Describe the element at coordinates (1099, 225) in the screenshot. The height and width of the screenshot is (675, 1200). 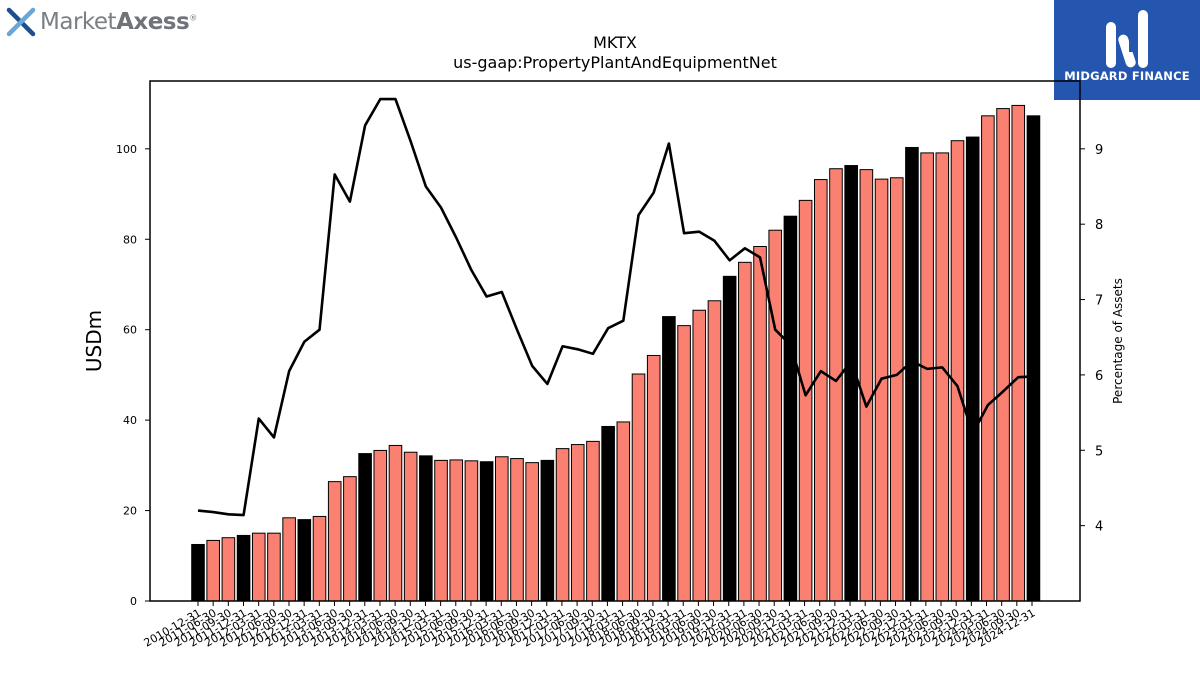
I see `y2-tick-label: 8` at that location.